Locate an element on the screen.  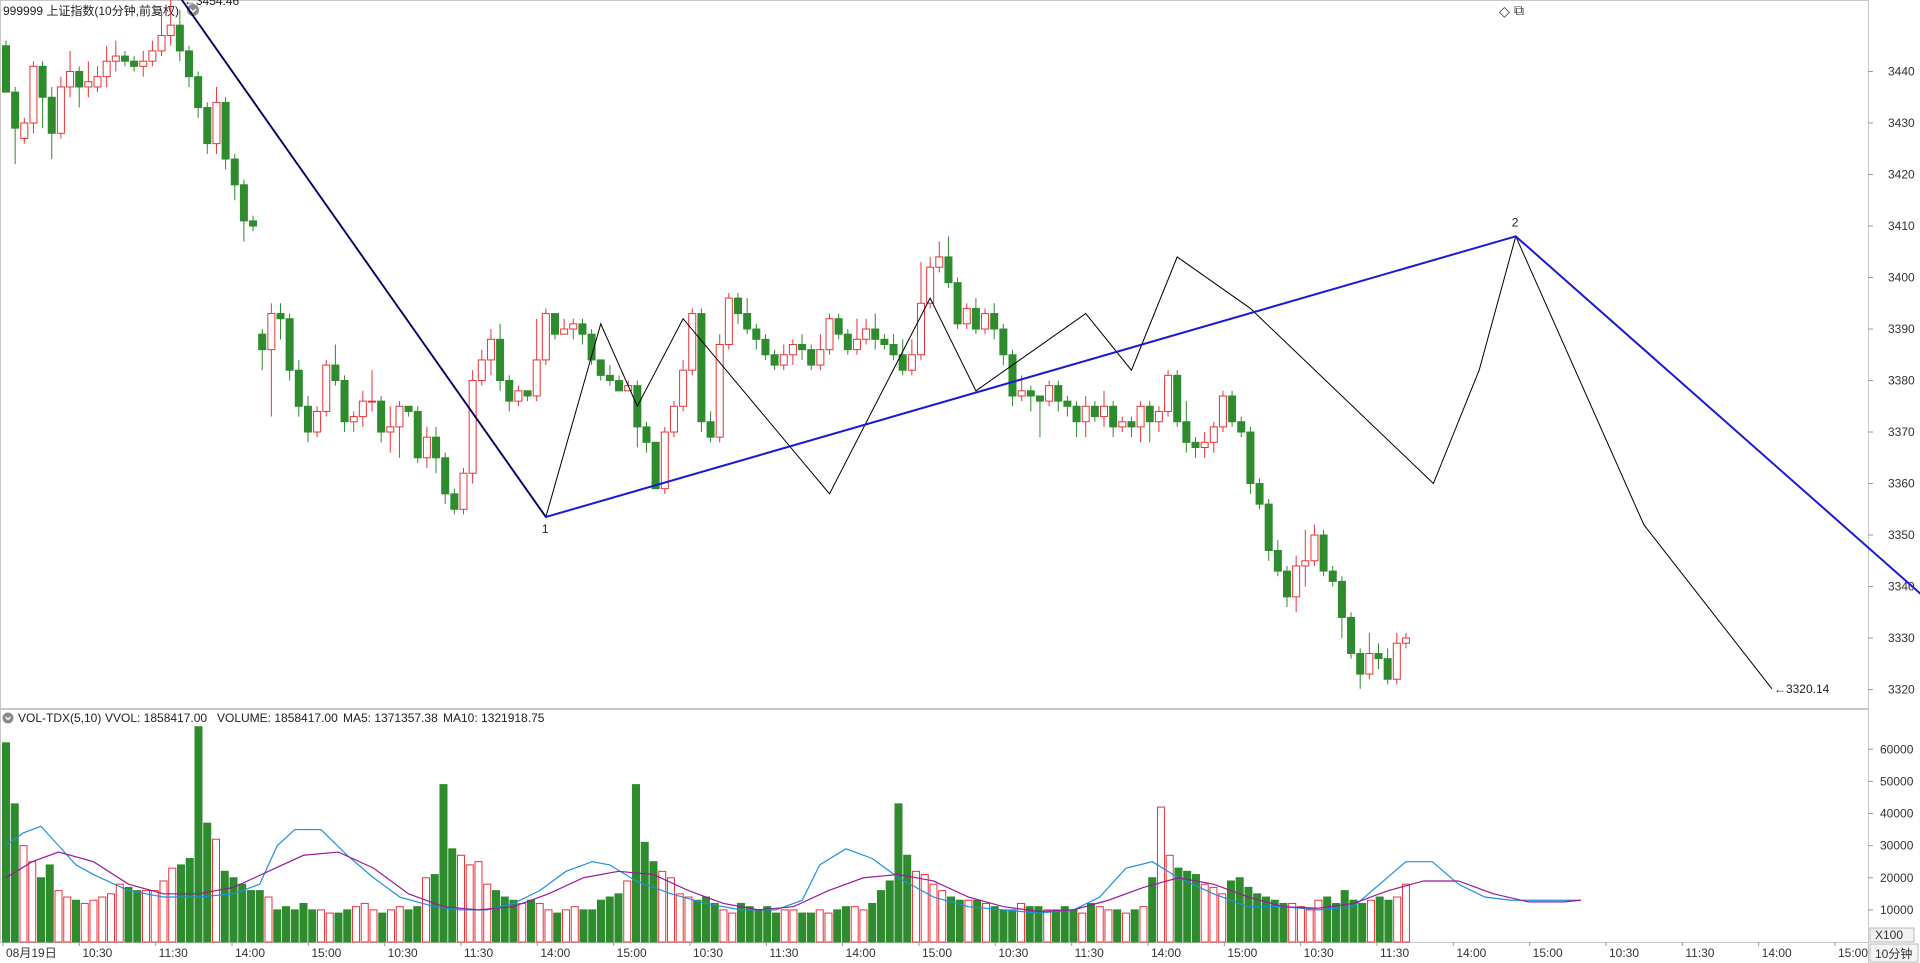
time-tick-label: 15:00 is located at coordinates (1548, 953).